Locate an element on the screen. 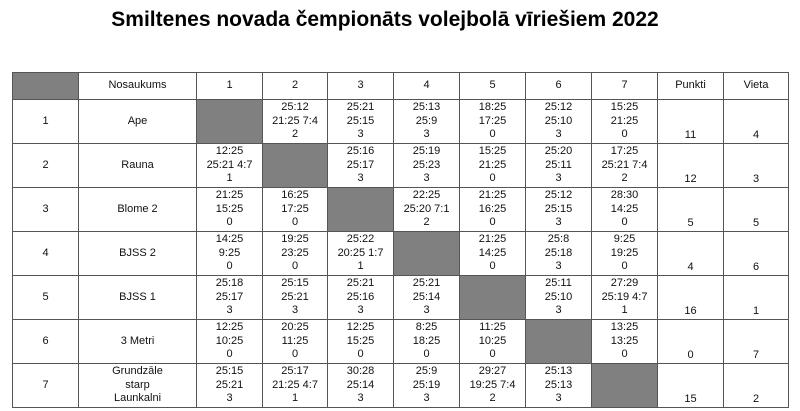 The height and width of the screenshot is (411, 800). match-result-cell: 21:25 15:25 0 is located at coordinates (229, 209).